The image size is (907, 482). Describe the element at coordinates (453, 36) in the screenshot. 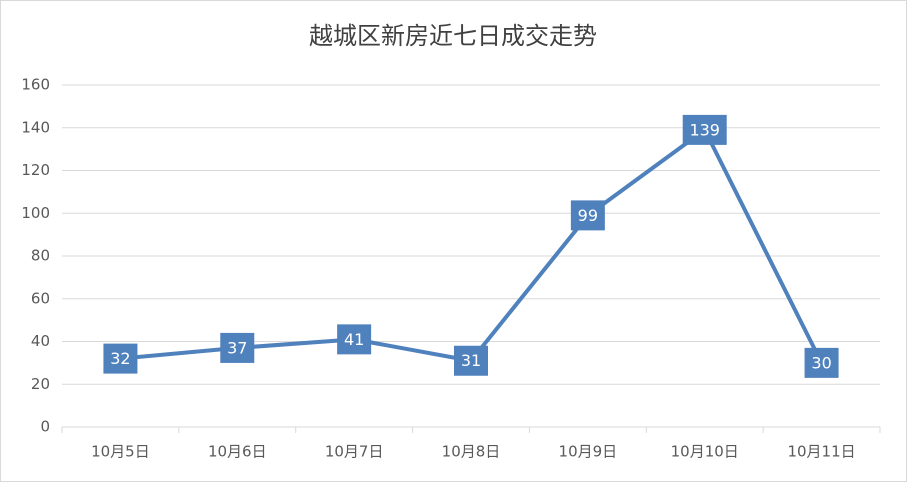

I see `chart-title: 越城区新房近七日成交走势` at that location.